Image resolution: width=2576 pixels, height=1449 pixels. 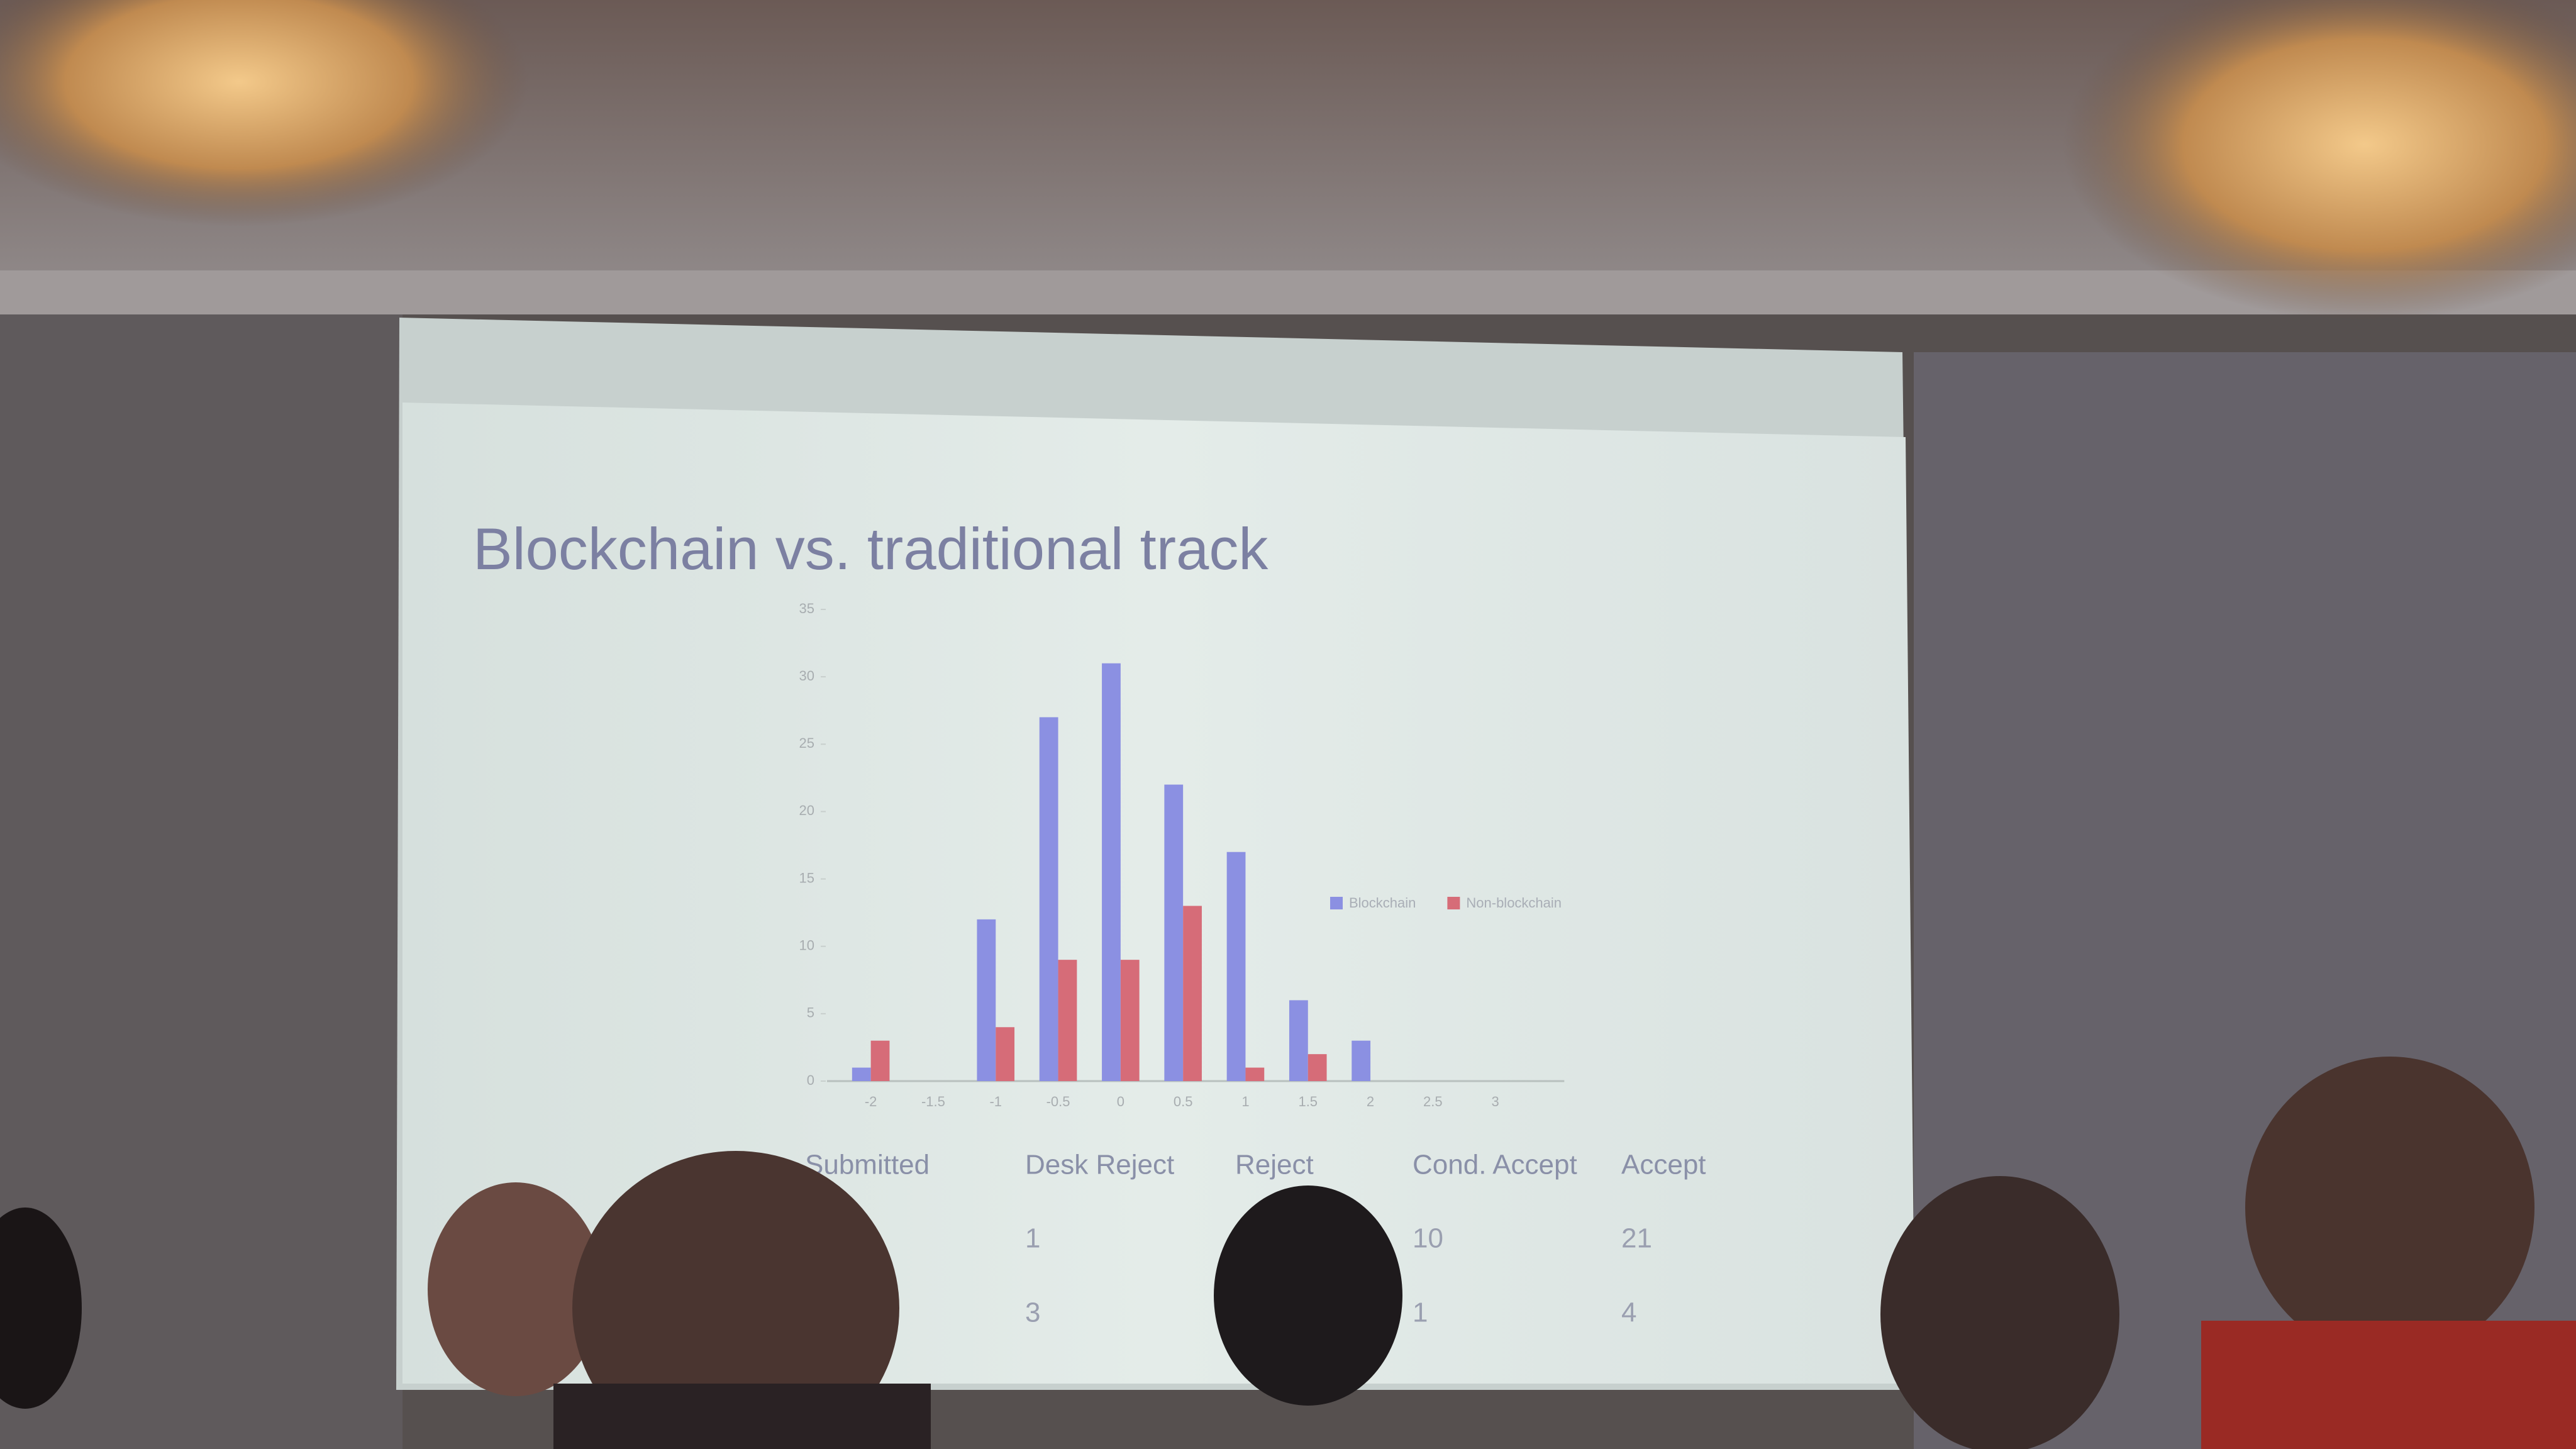 What do you see at coordinates (1099, 1165) in the screenshot?
I see `table-header: Desk Reject` at bounding box center [1099, 1165].